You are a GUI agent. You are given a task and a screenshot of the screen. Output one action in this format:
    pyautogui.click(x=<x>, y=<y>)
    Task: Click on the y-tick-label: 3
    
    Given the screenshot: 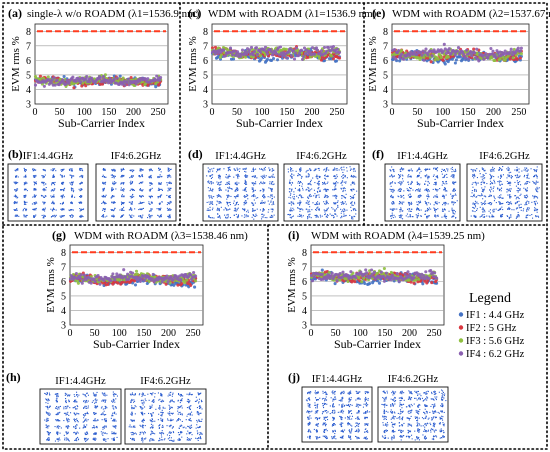 What is the action you would take?
    pyautogui.click(x=304, y=326)
    